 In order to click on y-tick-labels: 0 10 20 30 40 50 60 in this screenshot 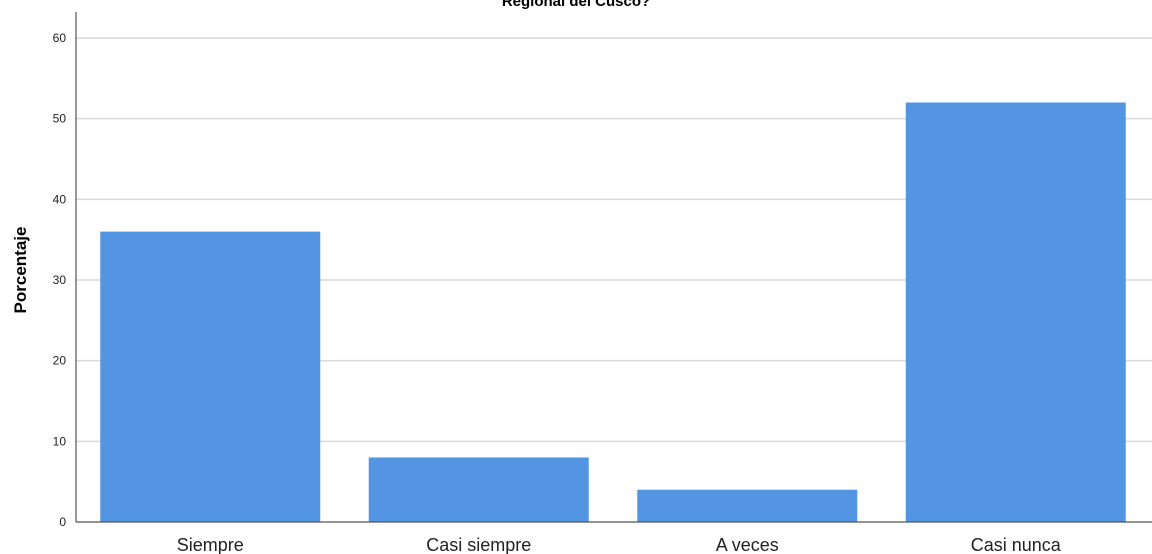, I will do `click(60, 280)`.